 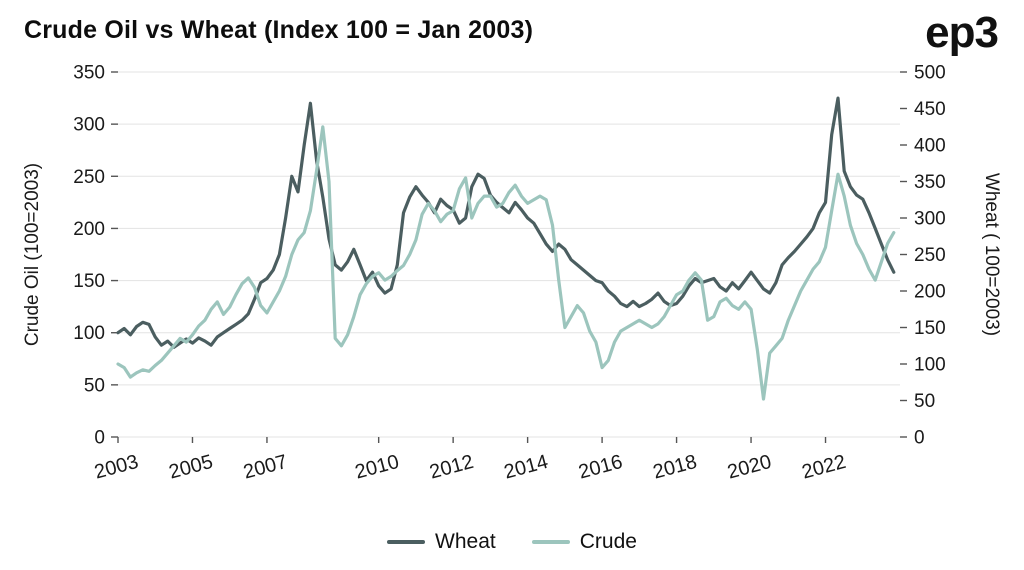 I want to click on x-axis-tick-label: 2012, so click(x=451, y=467).